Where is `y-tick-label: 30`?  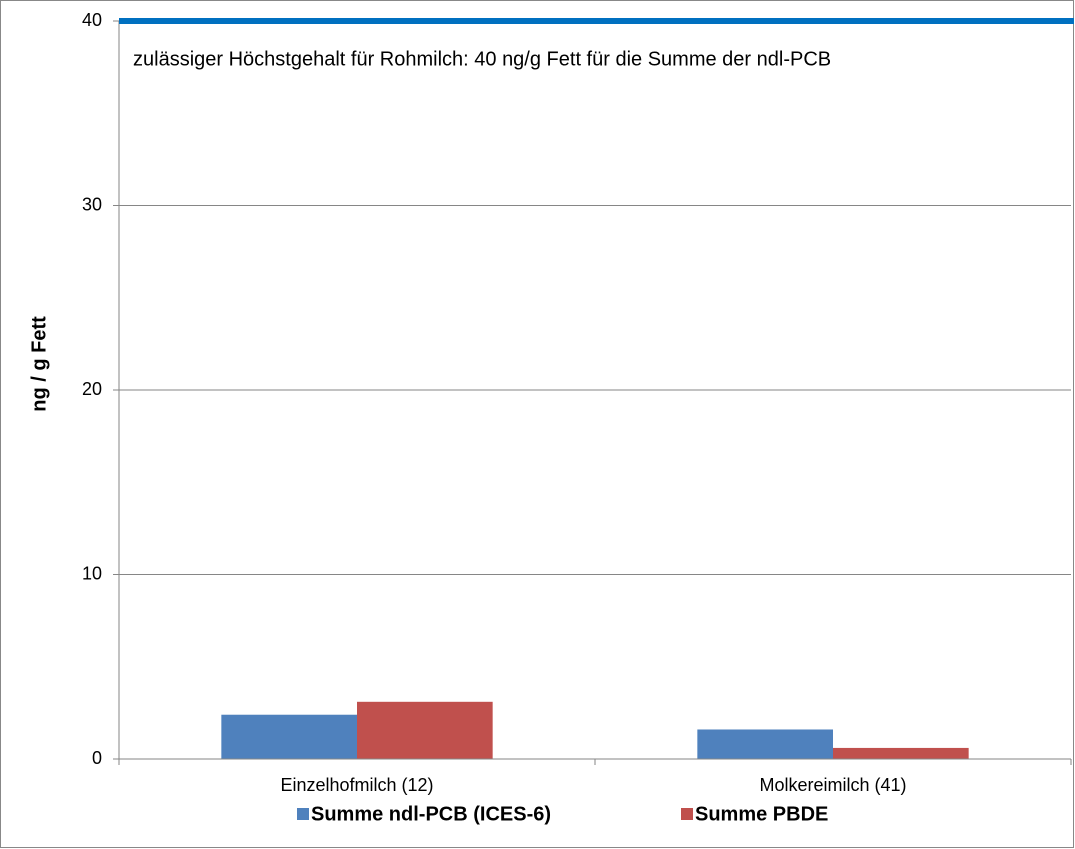
y-tick-label: 30 is located at coordinates (92, 204).